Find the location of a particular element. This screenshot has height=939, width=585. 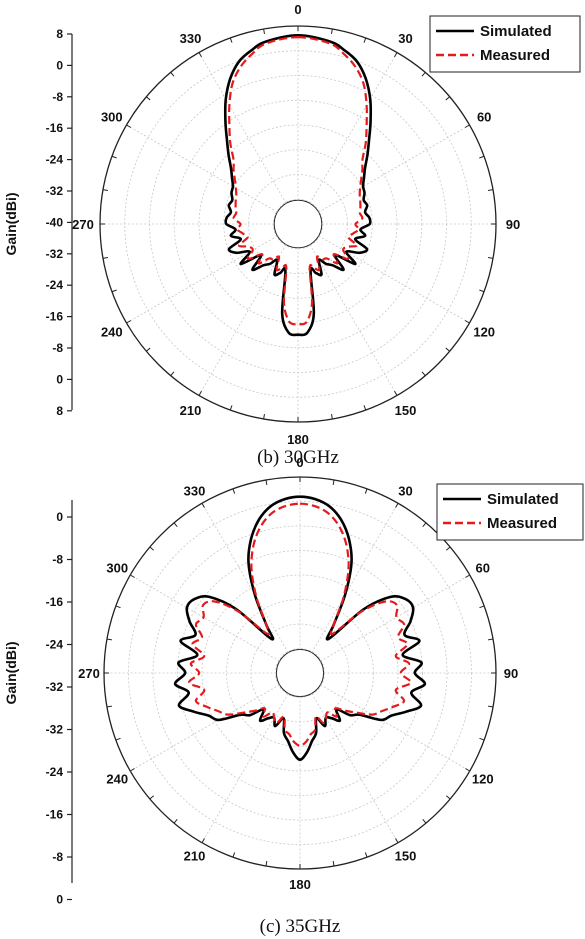

angle-tick-label: 270 is located at coordinates (83, 224).